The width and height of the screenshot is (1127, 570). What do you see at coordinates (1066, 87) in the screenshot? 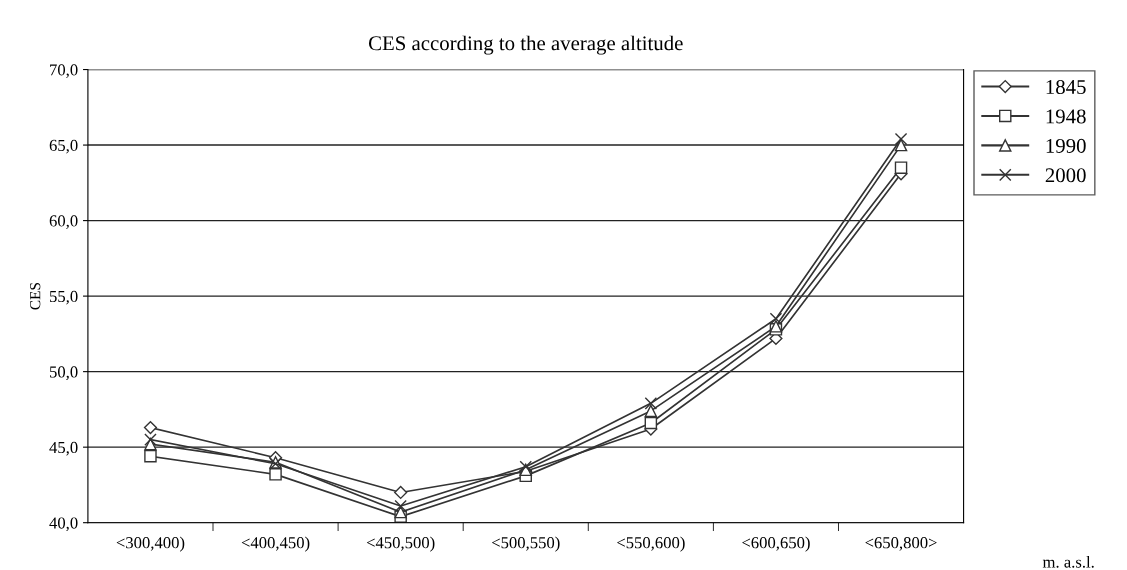
I see `legend-label: 1845` at bounding box center [1066, 87].